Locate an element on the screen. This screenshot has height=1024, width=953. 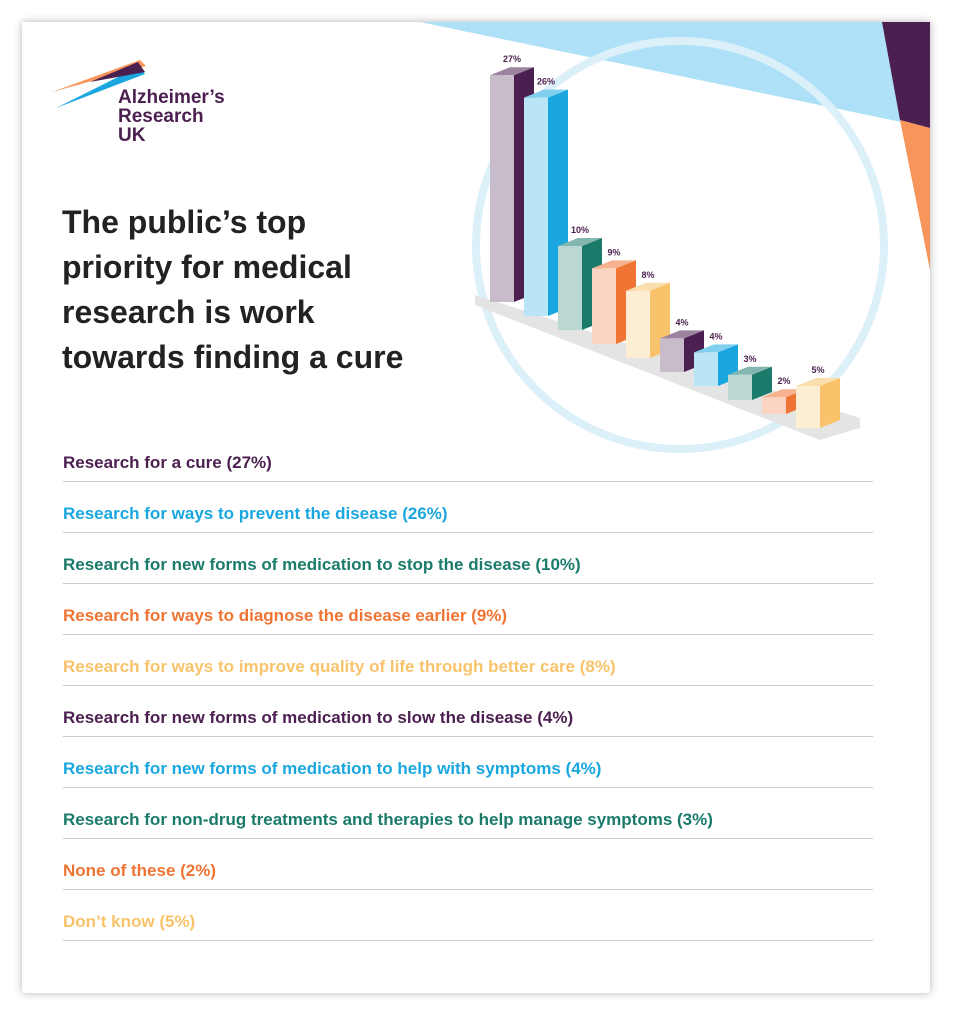
logo: Alzheimer’s Research UK is located at coordinates (171, 116).